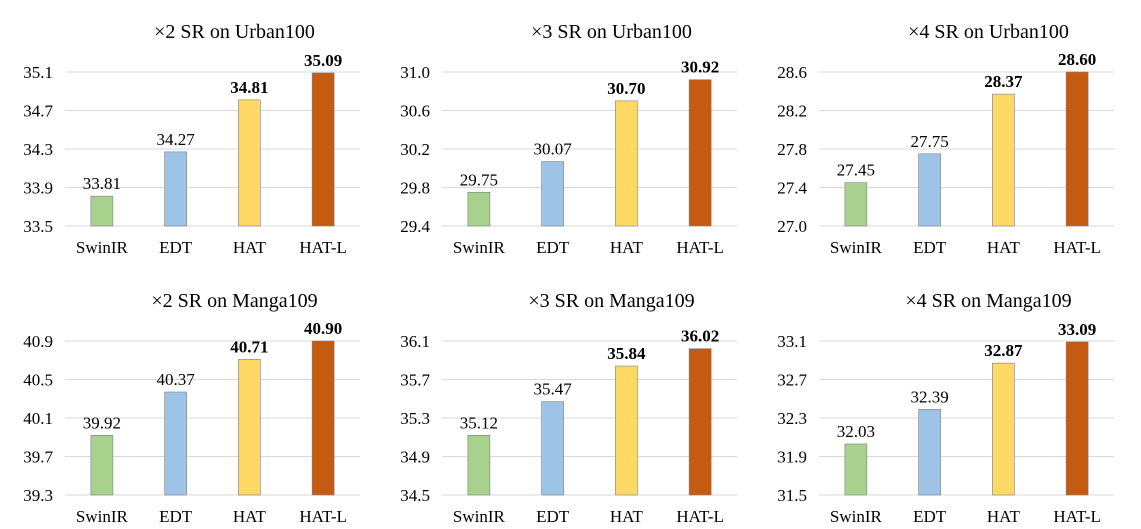 The image size is (1141, 529). Describe the element at coordinates (102, 183) in the screenshot. I see `data-label: 33.81` at that location.